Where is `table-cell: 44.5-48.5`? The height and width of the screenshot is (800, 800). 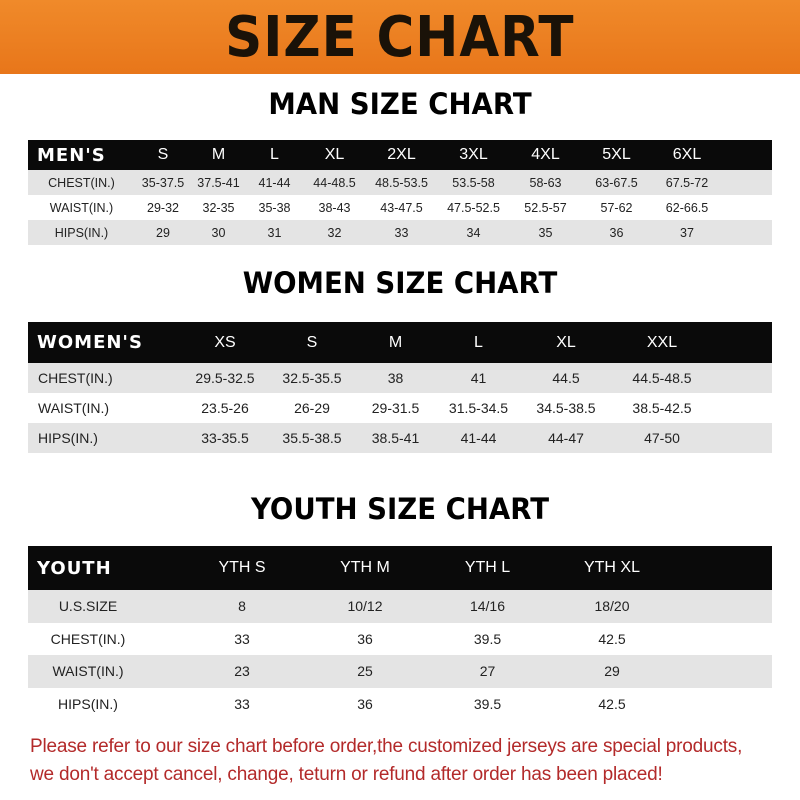 table-cell: 44.5-48.5 is located at coordinates (662, 378).